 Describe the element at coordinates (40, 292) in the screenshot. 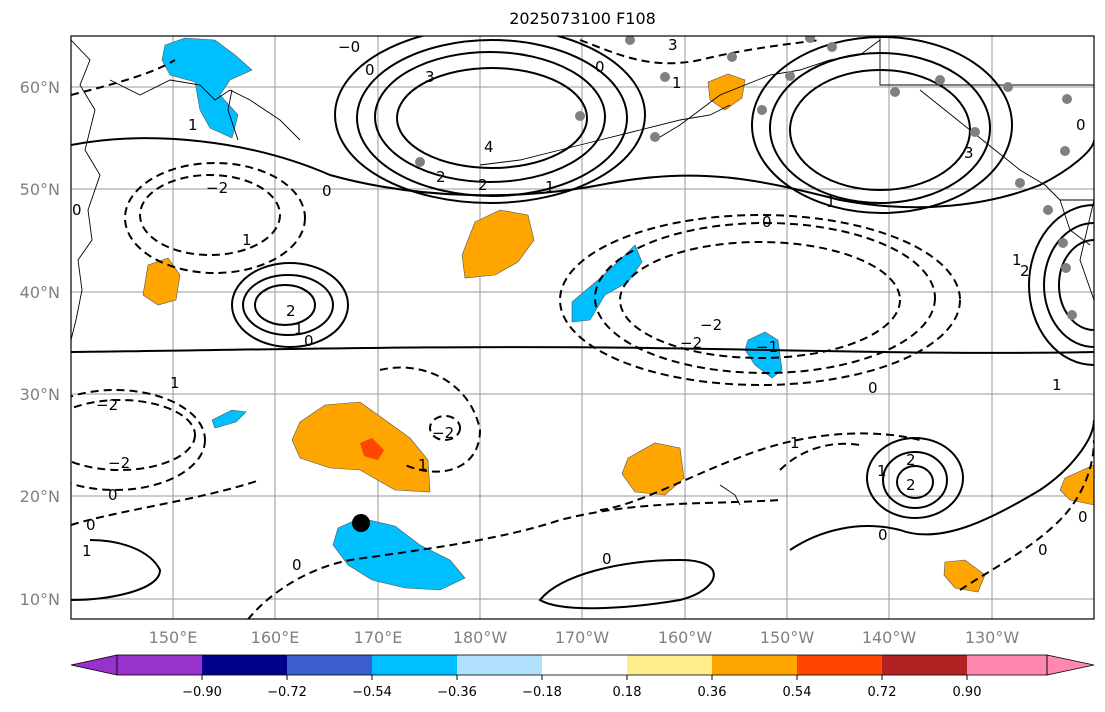

I see `lat-label: 40°N` at that location.